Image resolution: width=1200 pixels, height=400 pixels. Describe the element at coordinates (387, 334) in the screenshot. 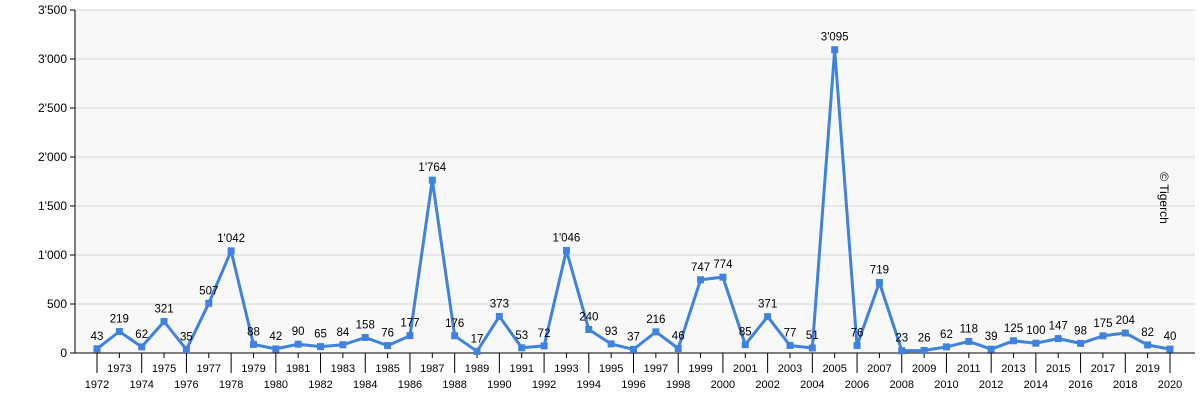

I see `data-label: 76` at that location.